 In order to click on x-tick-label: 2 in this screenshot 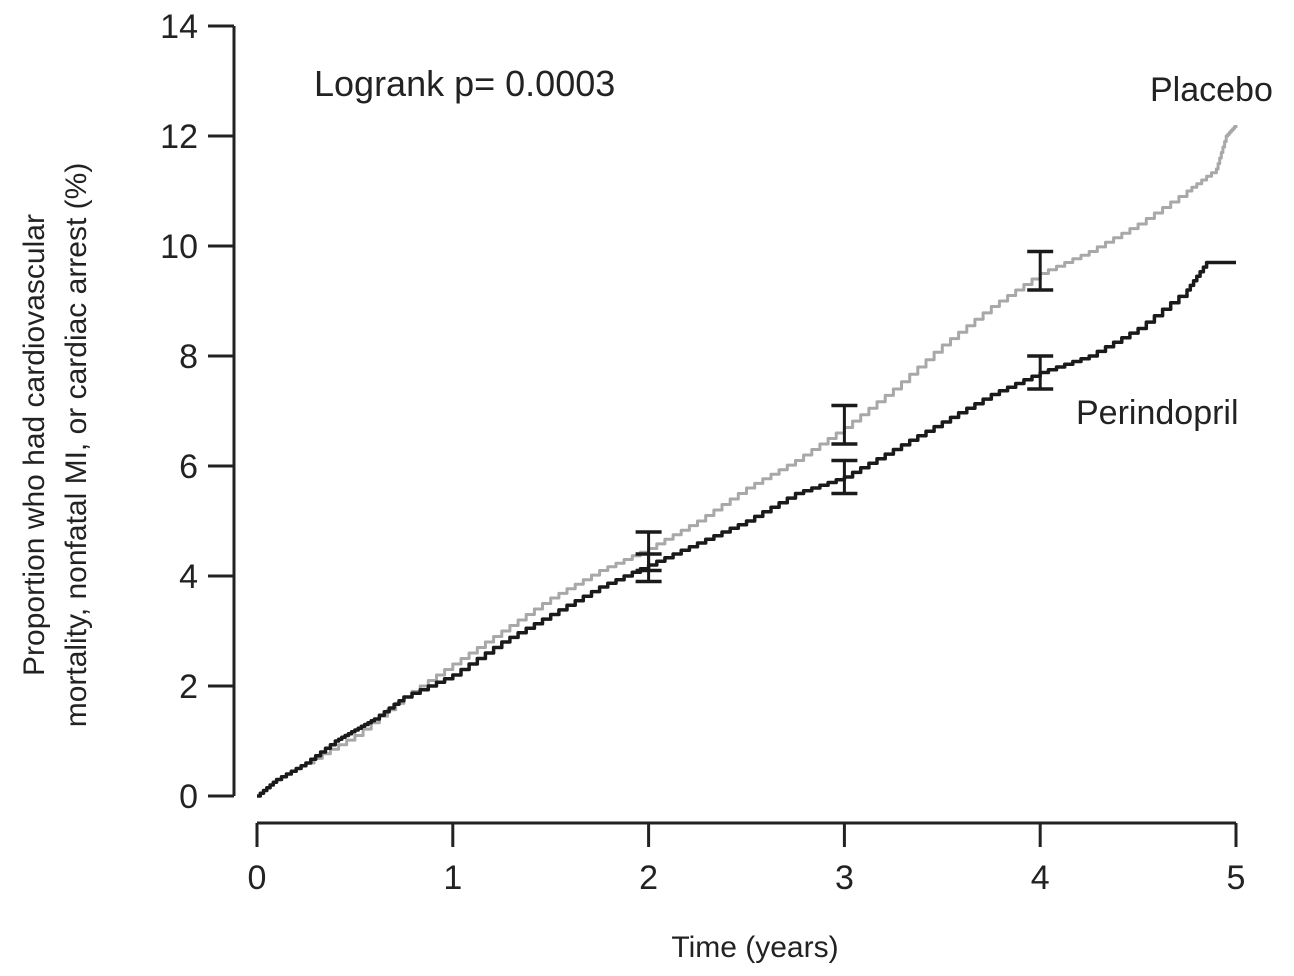, I will do `click(648, 878)`.